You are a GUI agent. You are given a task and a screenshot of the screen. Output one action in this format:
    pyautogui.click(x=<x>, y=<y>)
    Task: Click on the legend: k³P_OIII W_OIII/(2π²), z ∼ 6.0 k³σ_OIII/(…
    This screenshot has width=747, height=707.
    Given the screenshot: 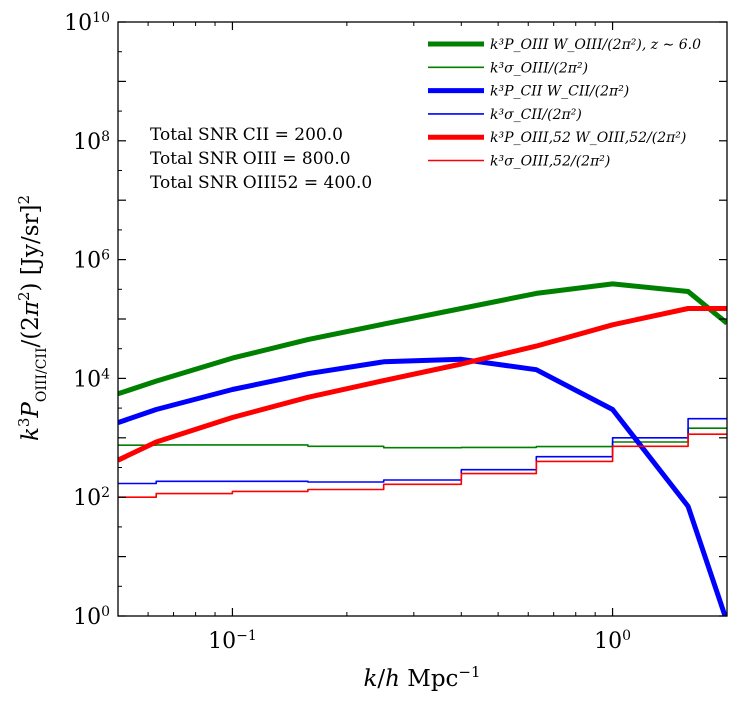 What is the action you would take?
    pyautogui.click(x=564, y=103)
    